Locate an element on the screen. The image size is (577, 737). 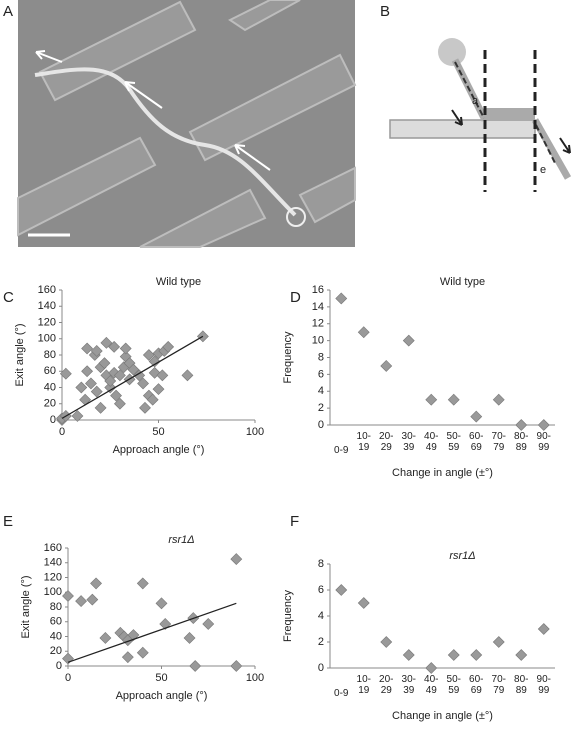
x-tick-label: 80-89 is located at coordinates (521, 685).